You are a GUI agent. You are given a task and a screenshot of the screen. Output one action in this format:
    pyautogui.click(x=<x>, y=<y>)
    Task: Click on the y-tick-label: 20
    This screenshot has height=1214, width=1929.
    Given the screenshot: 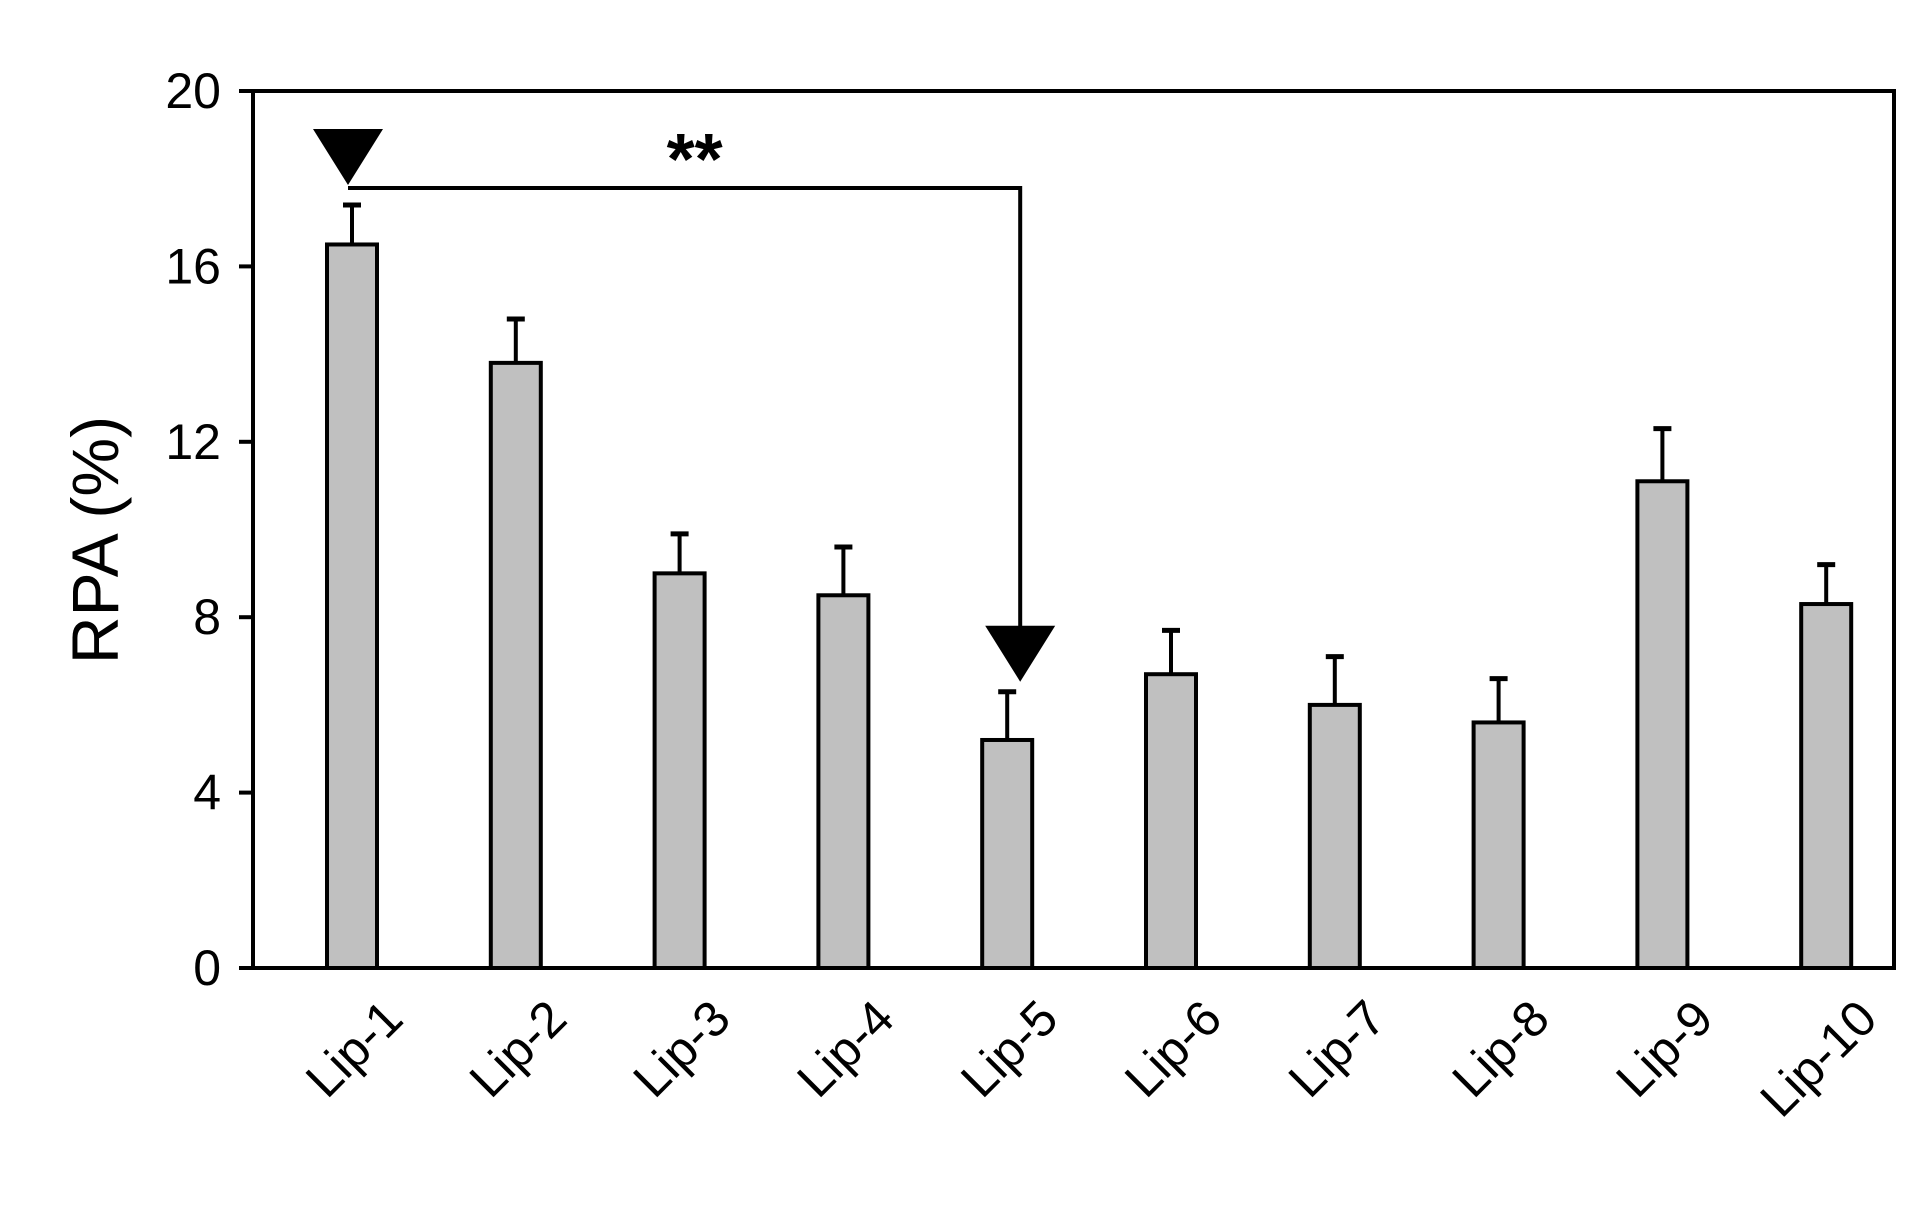 What is the action you would take?
    pyautogui.click(x=193, y=91)
    